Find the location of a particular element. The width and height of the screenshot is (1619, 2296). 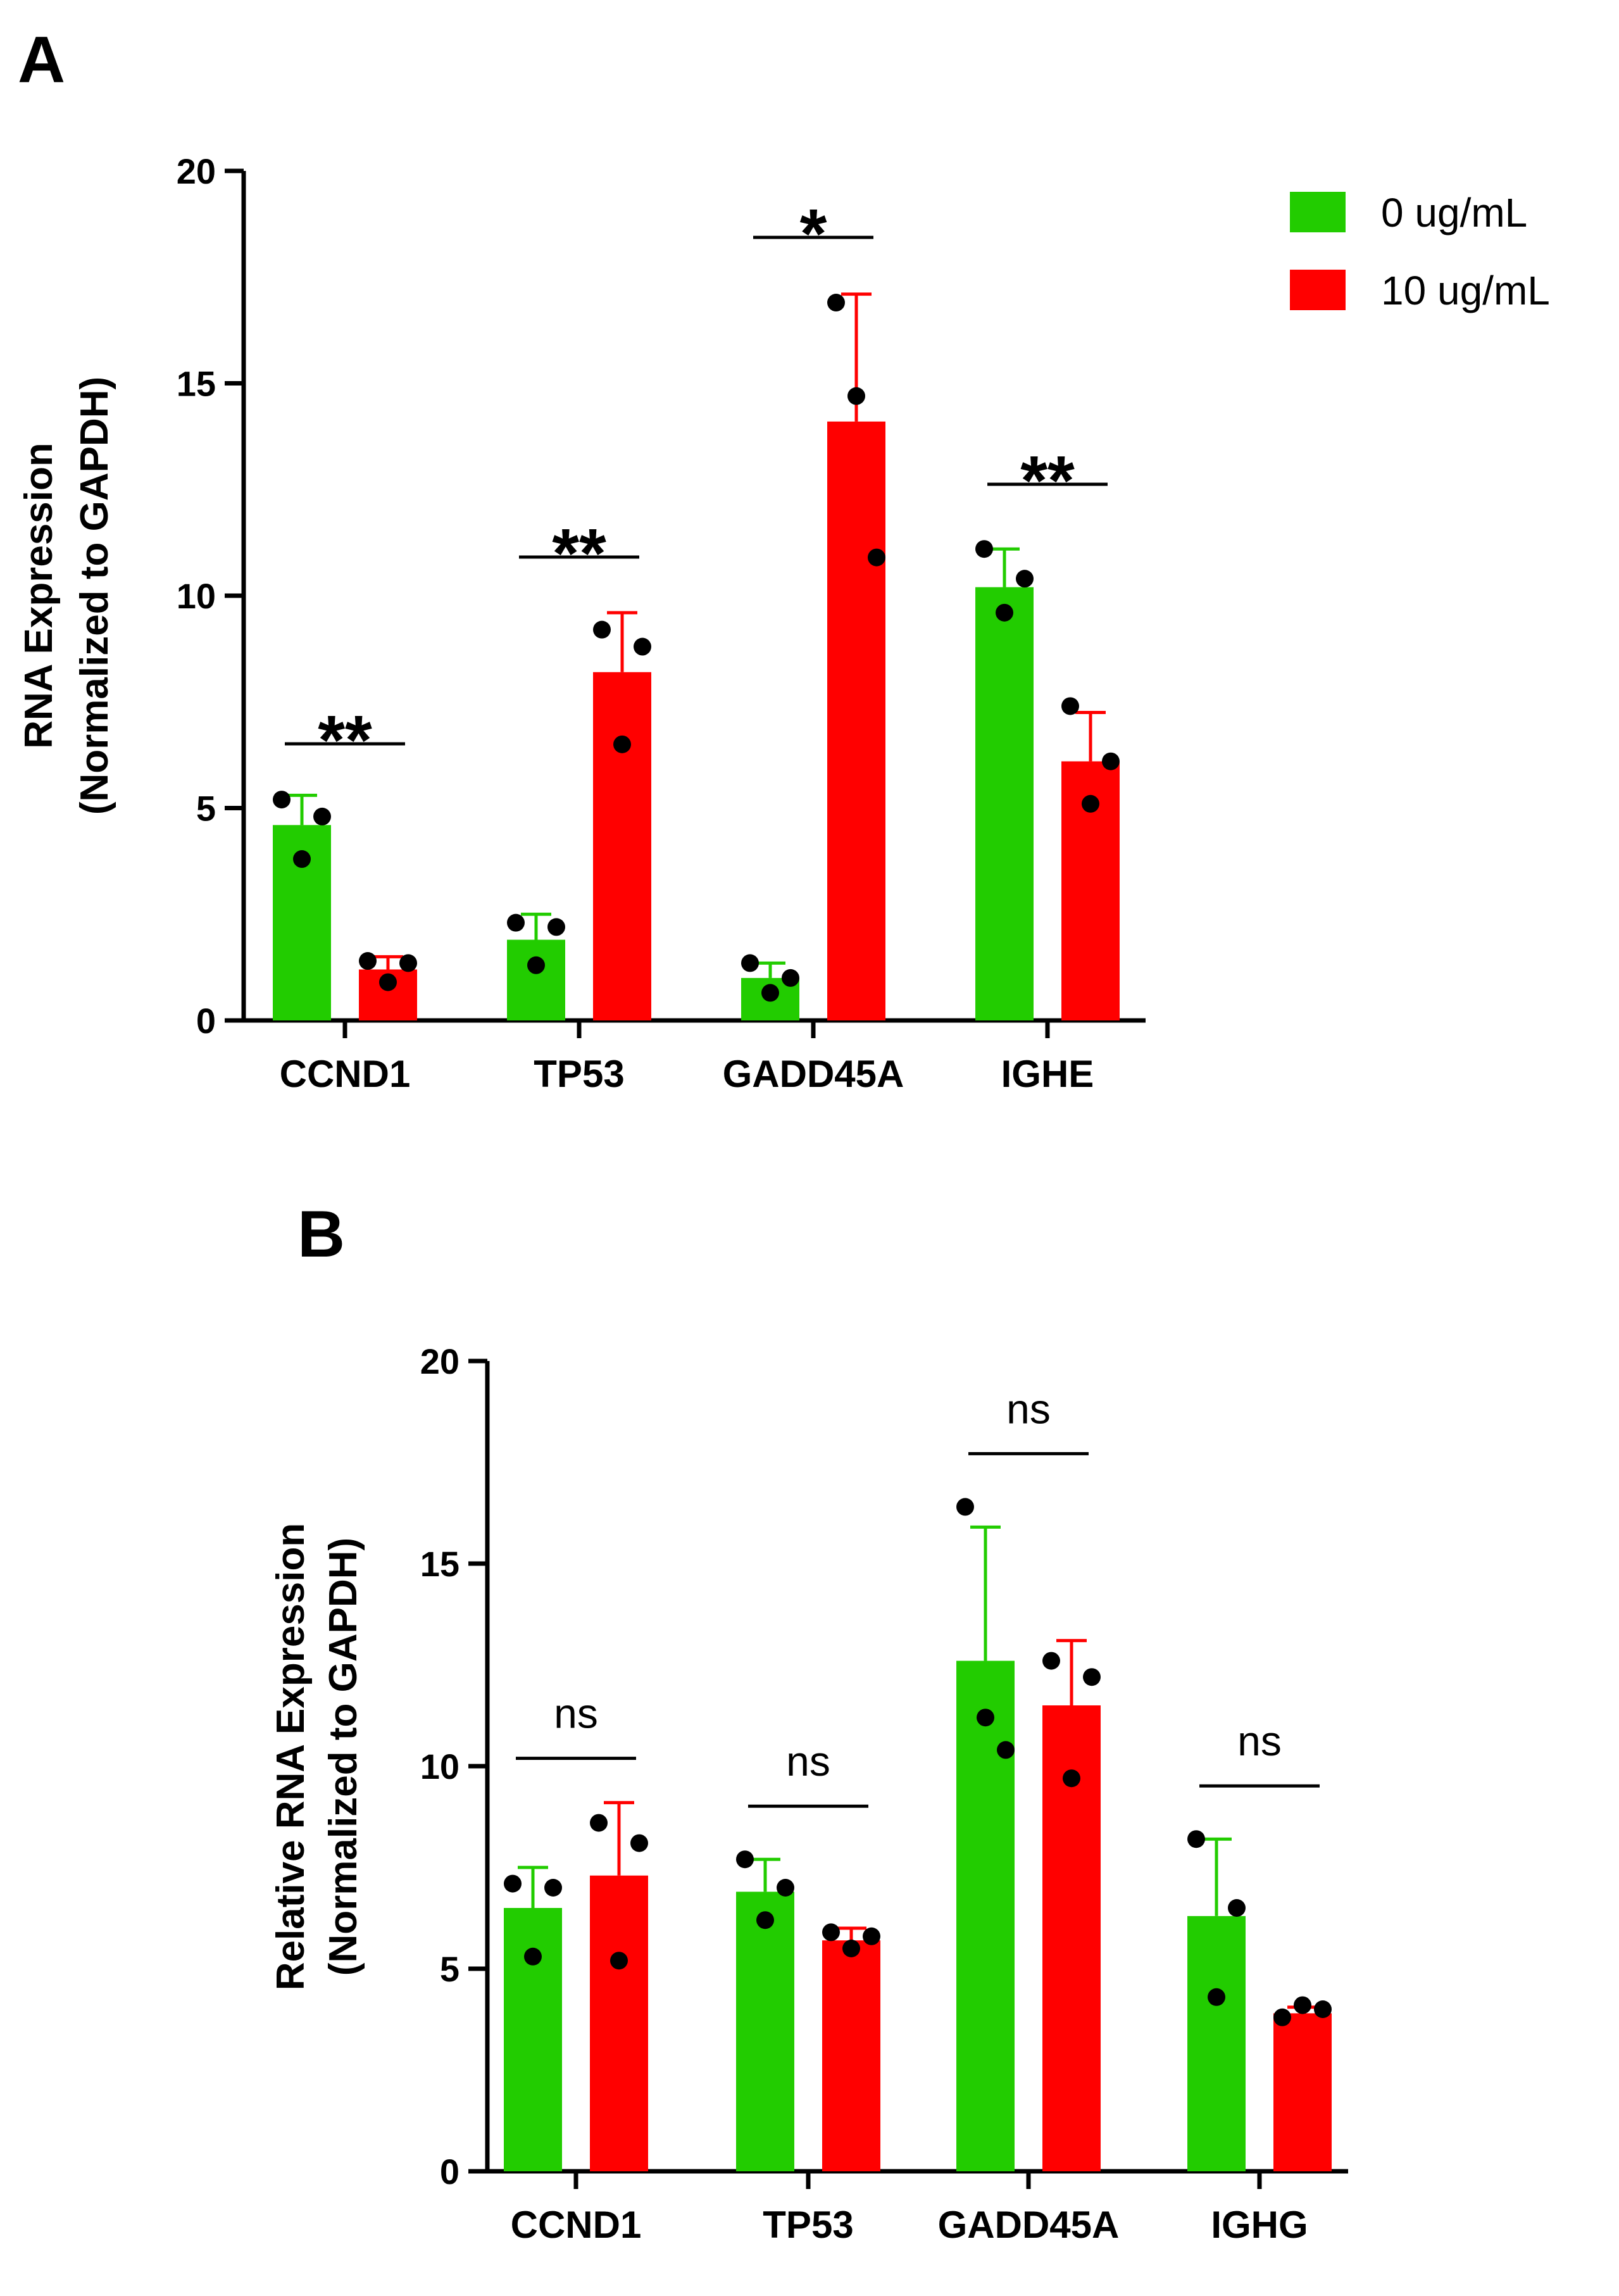

panel-label: B is located at coordinates (321, 1234).